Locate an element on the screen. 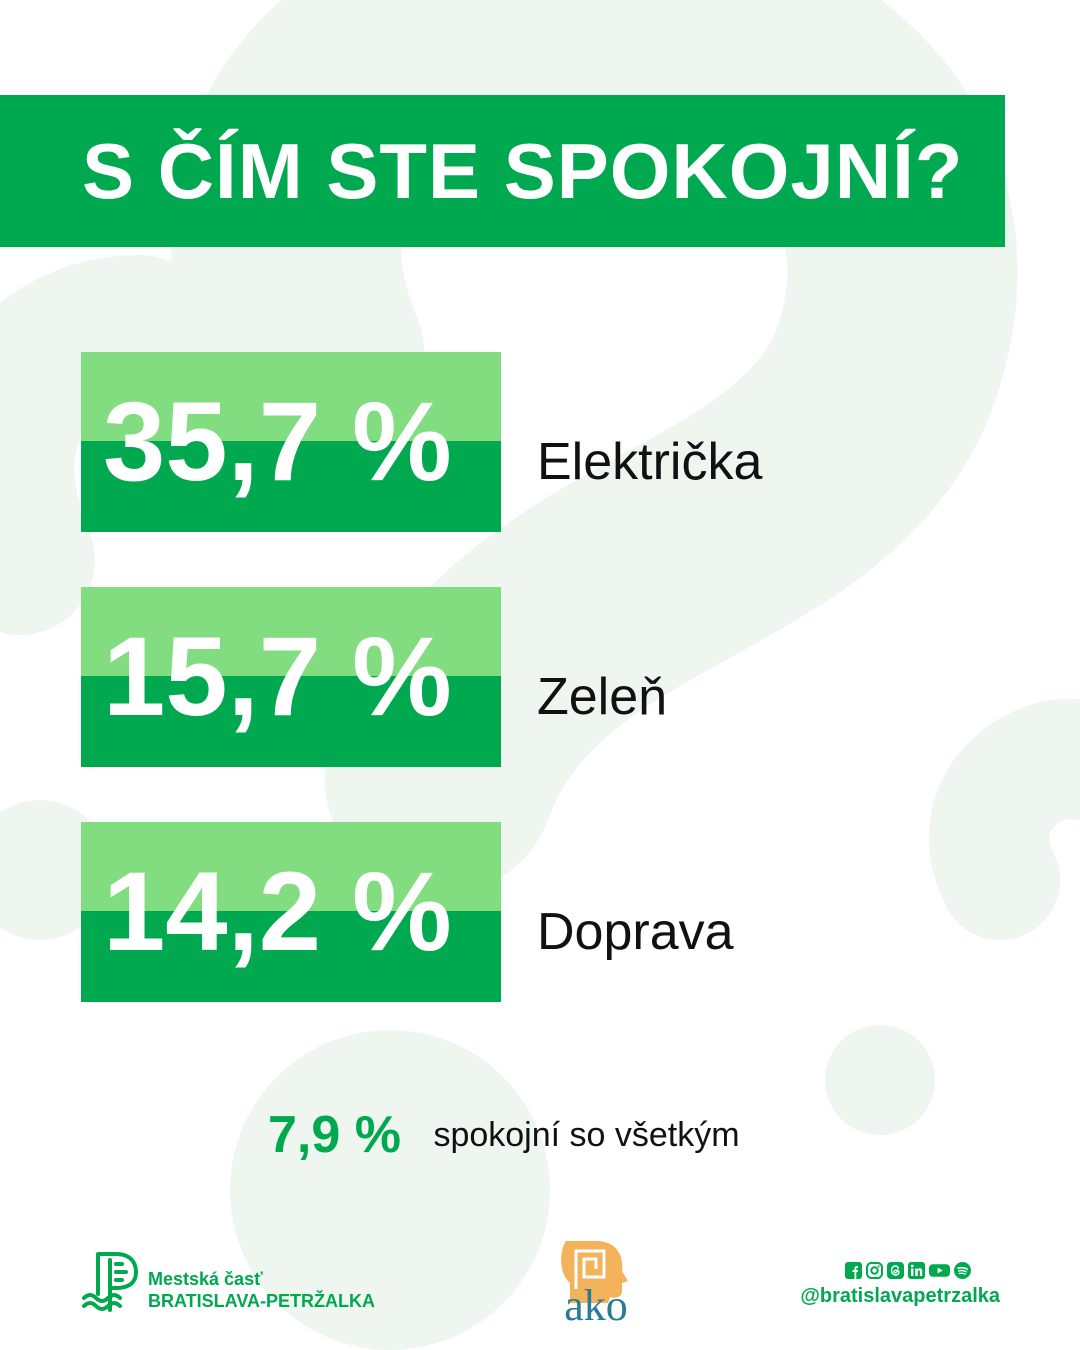  social-icons is located at coordinates (910, 1271).